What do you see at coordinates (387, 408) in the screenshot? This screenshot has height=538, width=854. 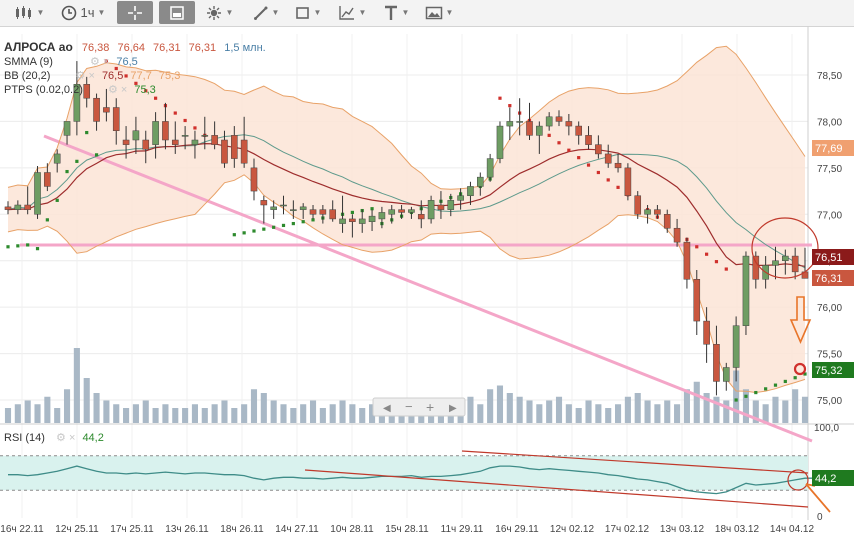 I see `scroll-left-button: ◀` at bounding box center [387, 408].